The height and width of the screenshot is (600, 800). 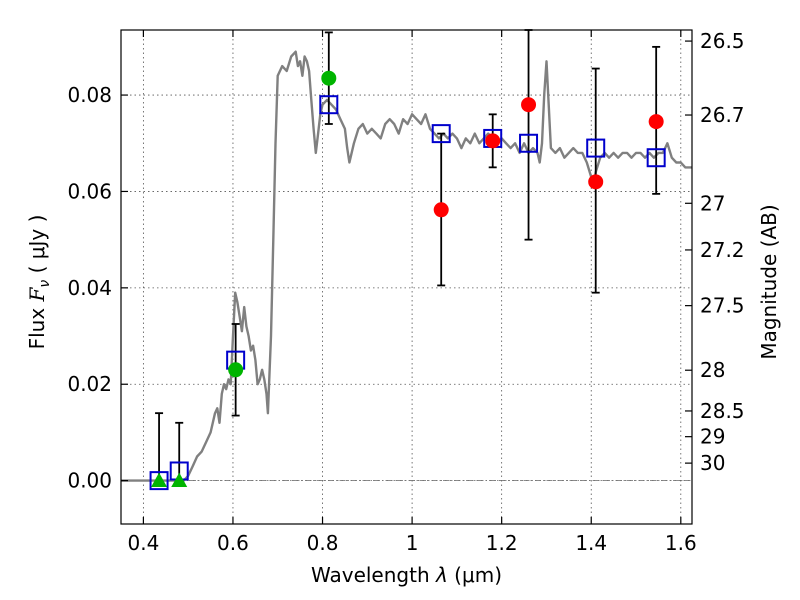 What do you see at coordinates (681, 543) in the screenshot?
I see `x-tick-label: 1.6` at bounding box center [681, 543].